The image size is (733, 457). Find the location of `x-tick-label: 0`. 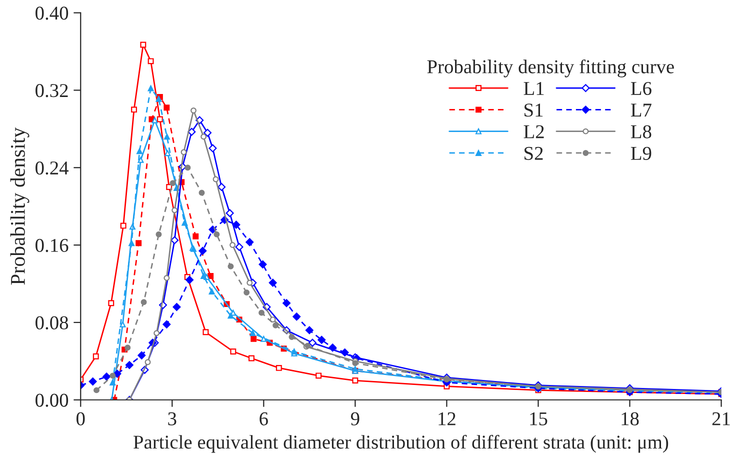

x-tick-label: 0 is located at coordinates (80, 419).